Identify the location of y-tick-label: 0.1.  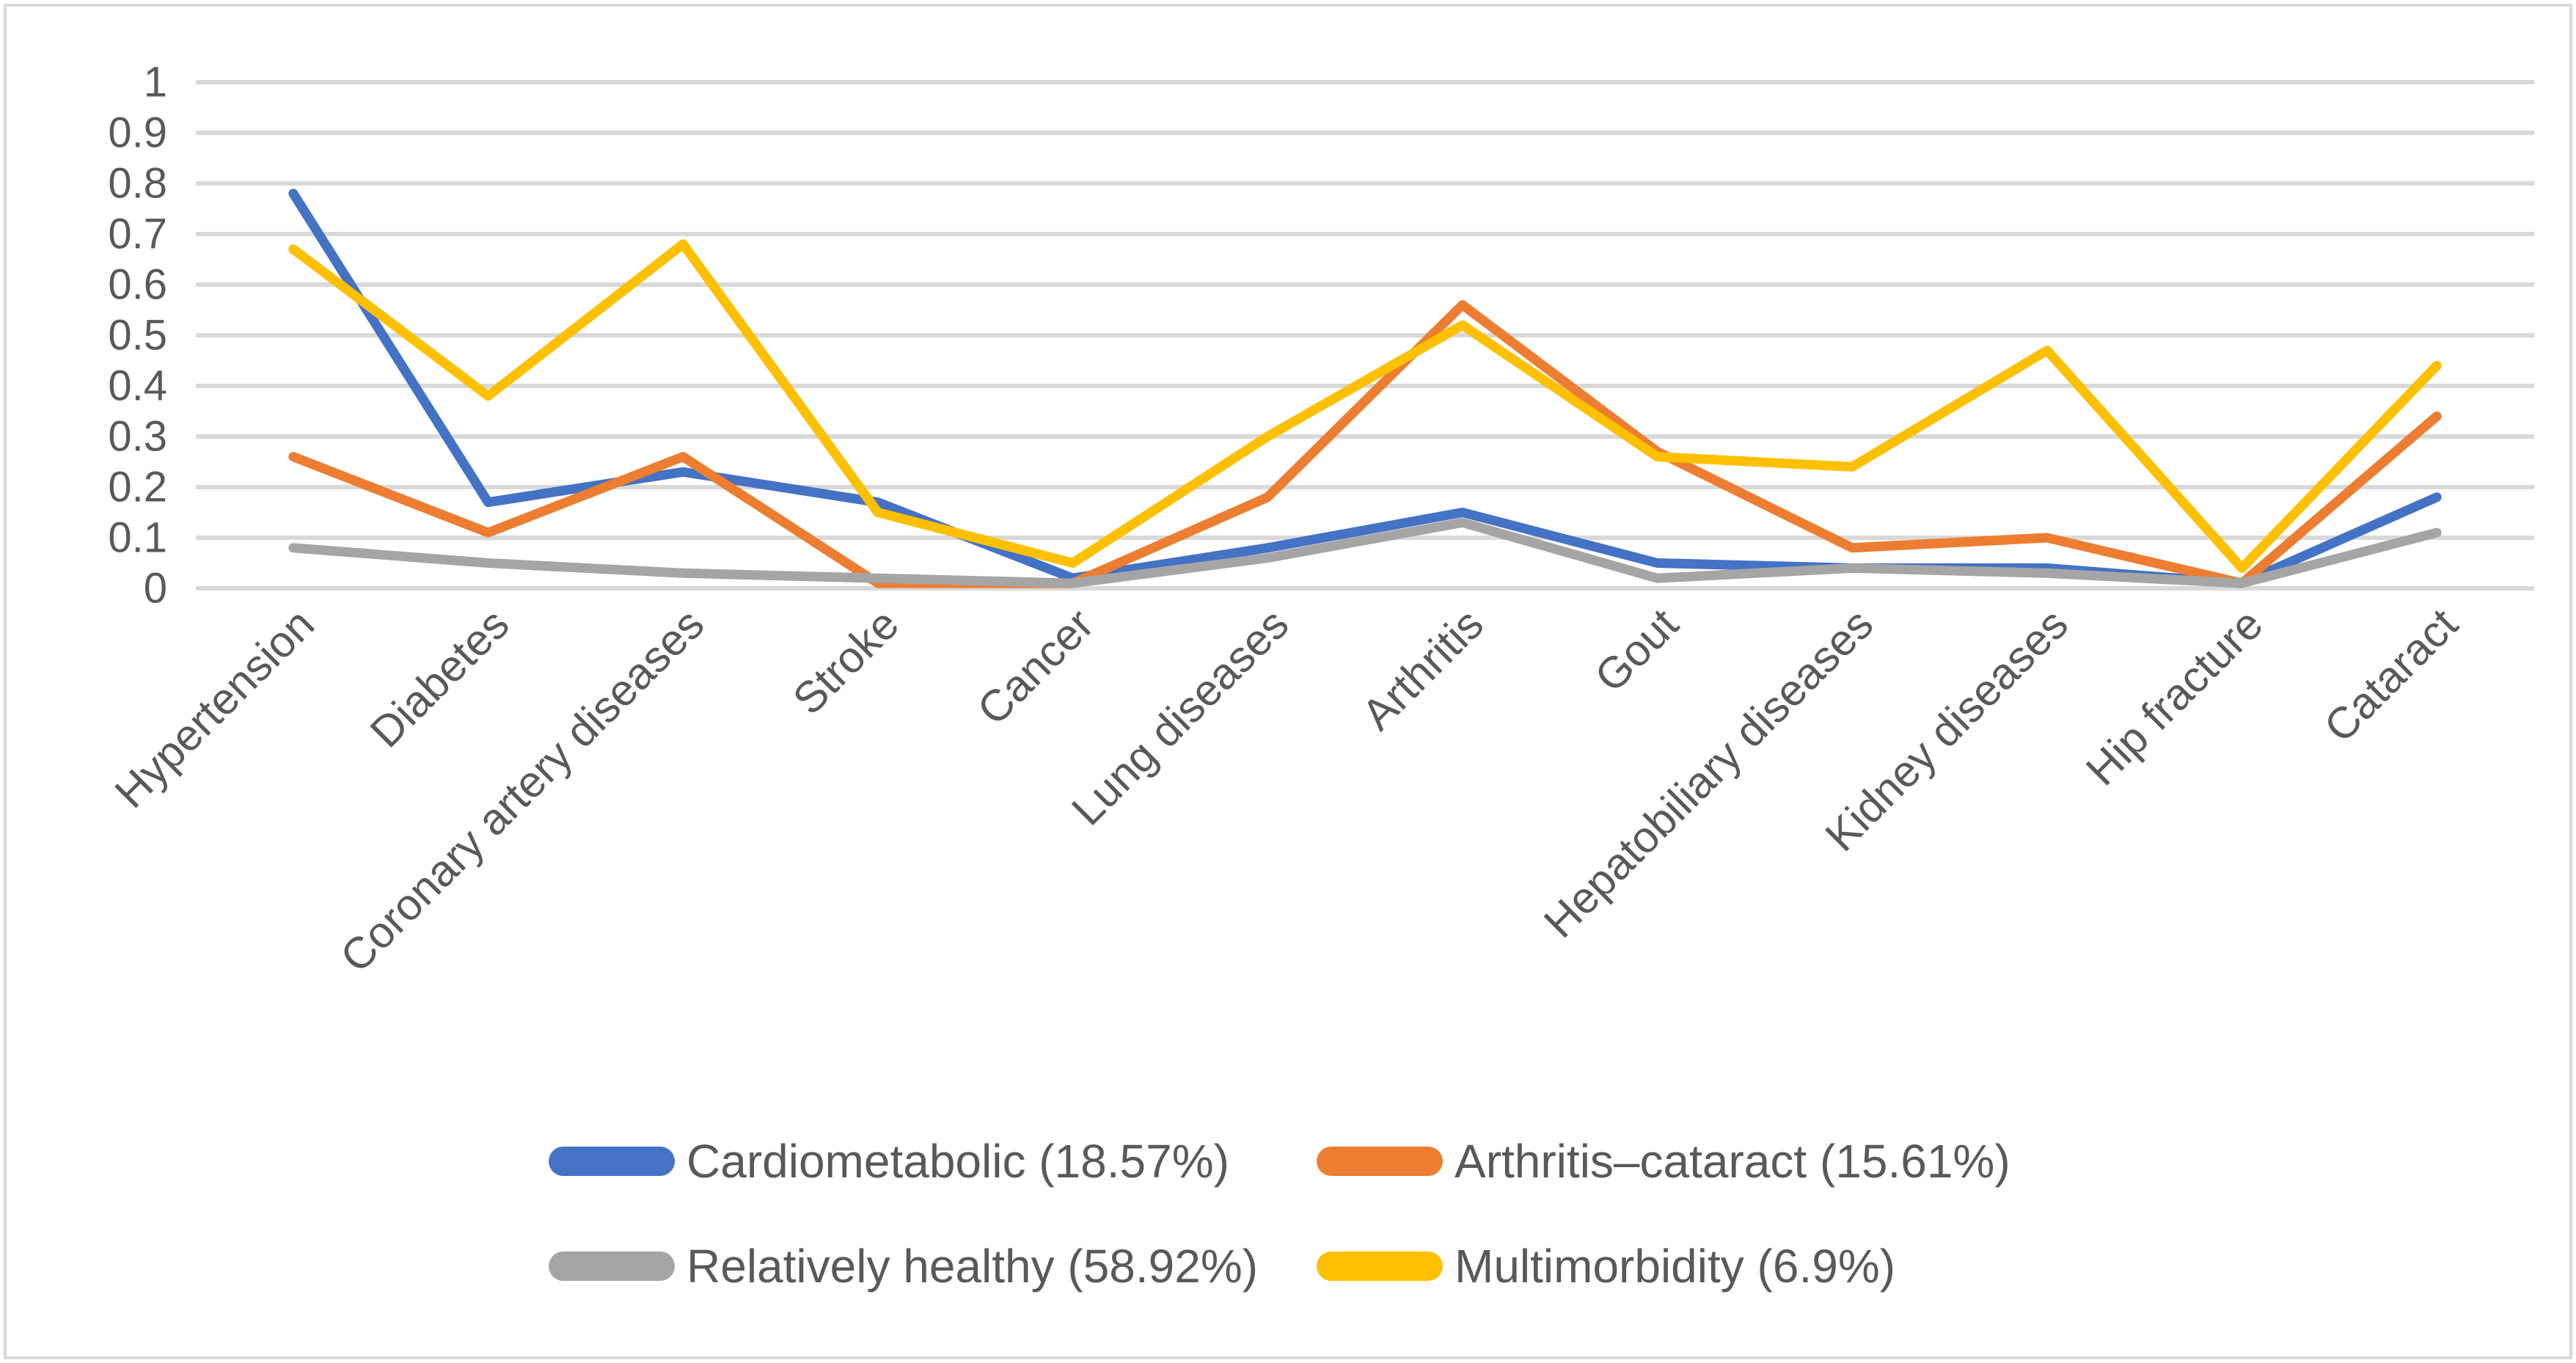
(137, 538).